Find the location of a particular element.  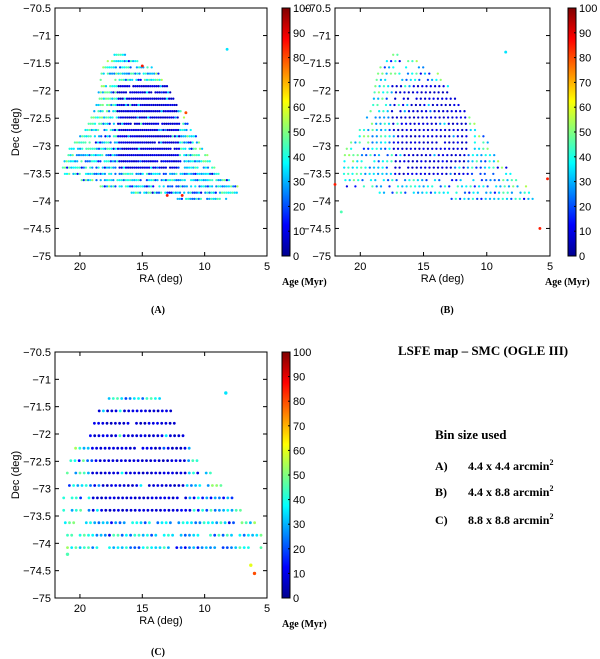

y-tick-label: −71 is located at coordinates (41, 380).